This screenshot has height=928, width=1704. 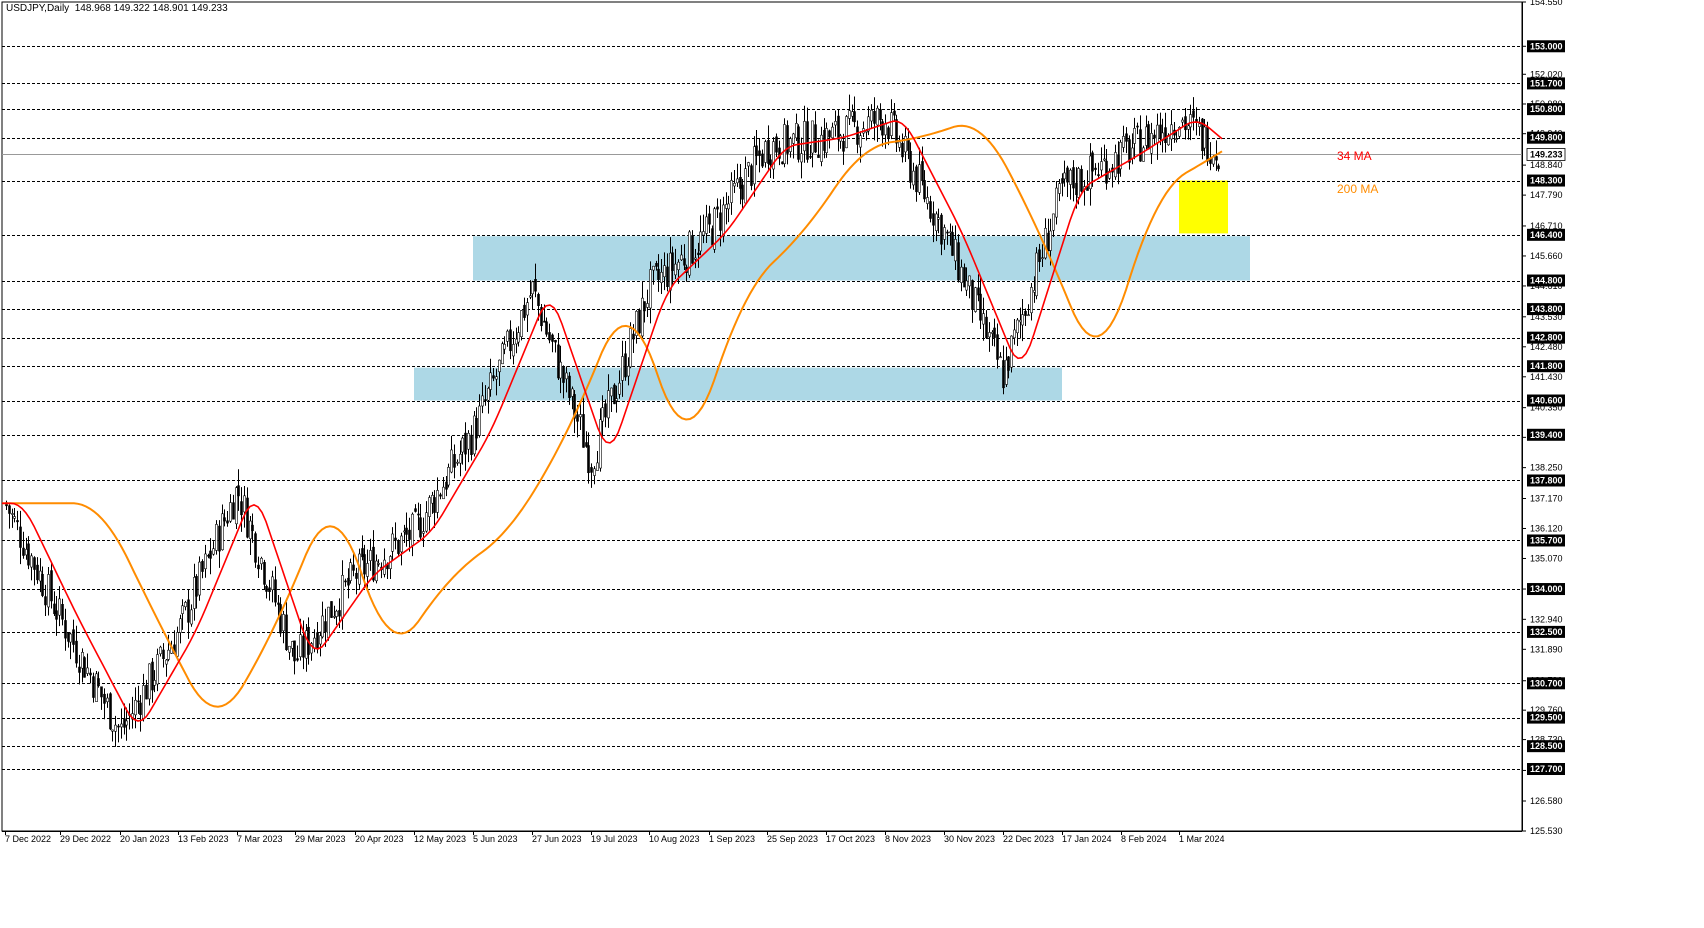 I want to click on level-tag-label: 153.000, so click(x=1546, y=46).